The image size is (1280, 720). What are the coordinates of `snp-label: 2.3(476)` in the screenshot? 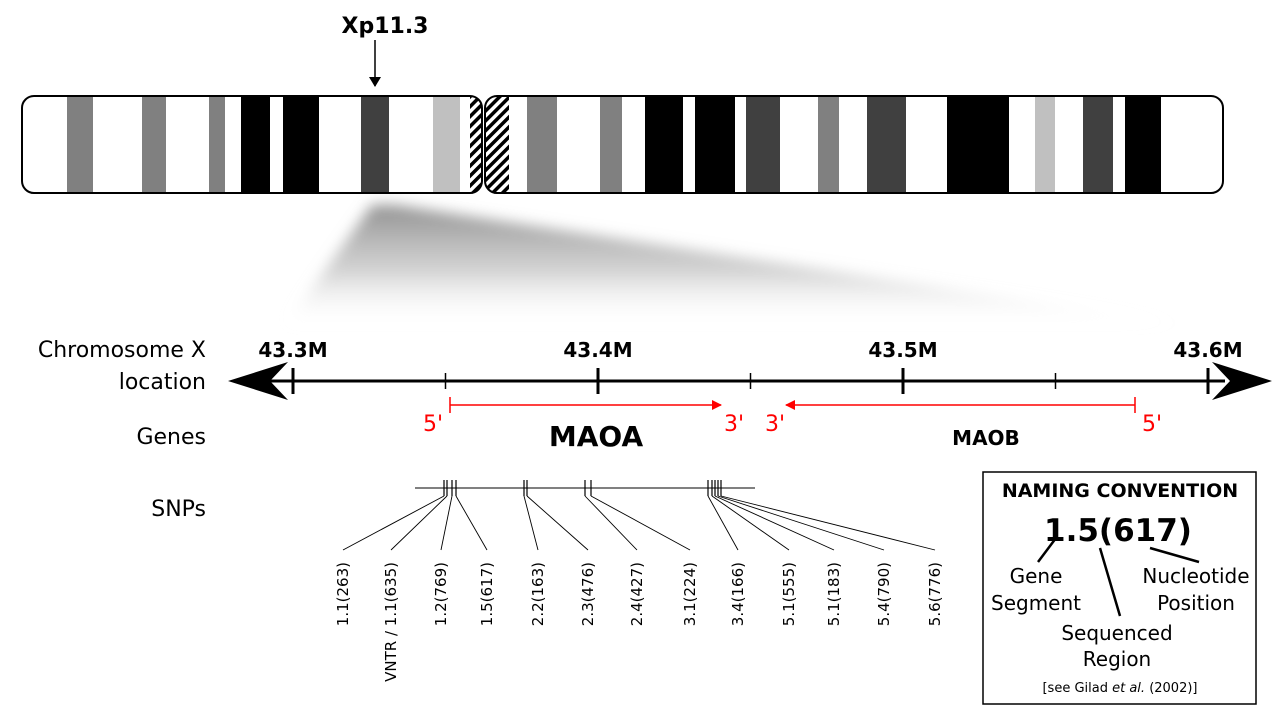 It's located at (588, 594).